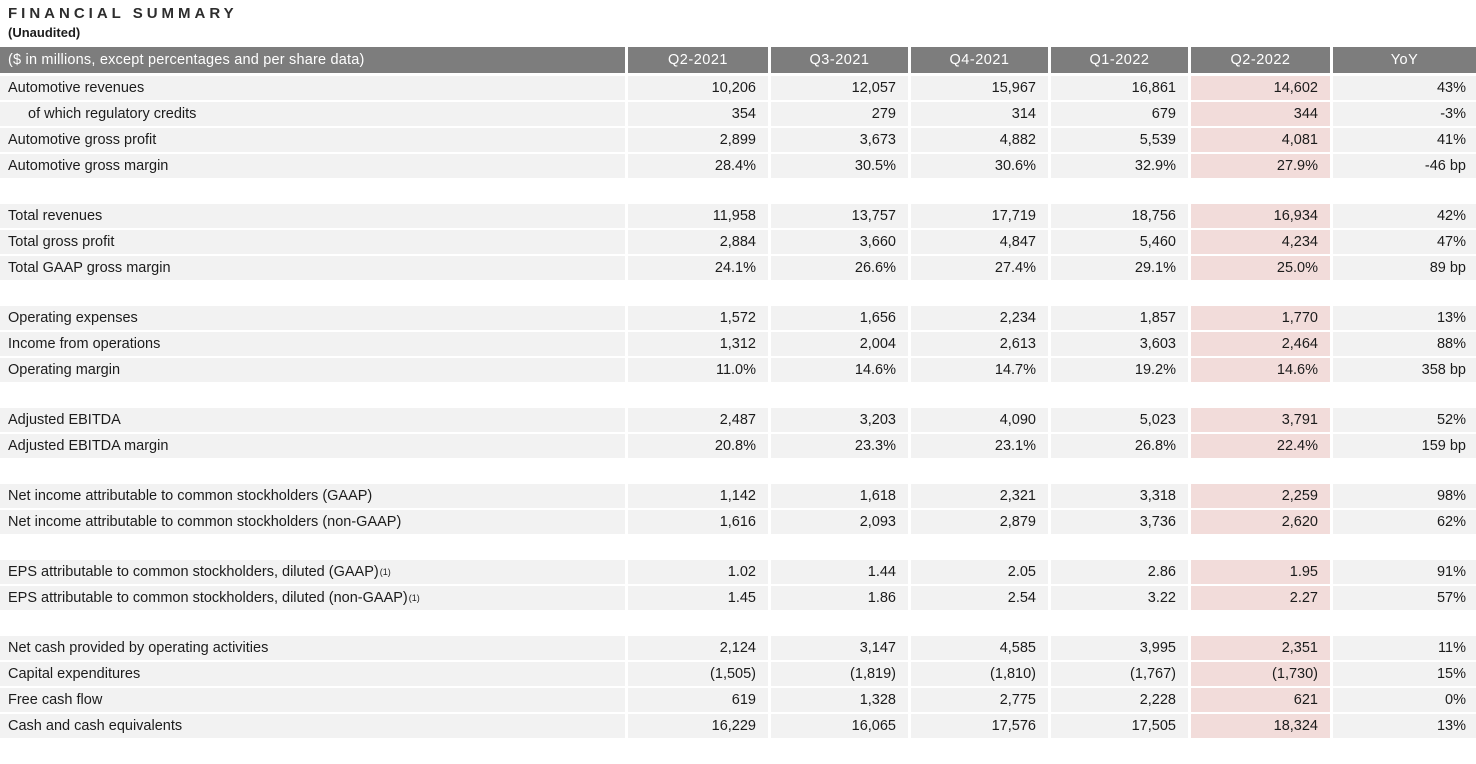  What do you see at coordinates (979, 370) in the screenshot?
I see `period-value-cell: 14.7%` at bounding box center [979, 370].